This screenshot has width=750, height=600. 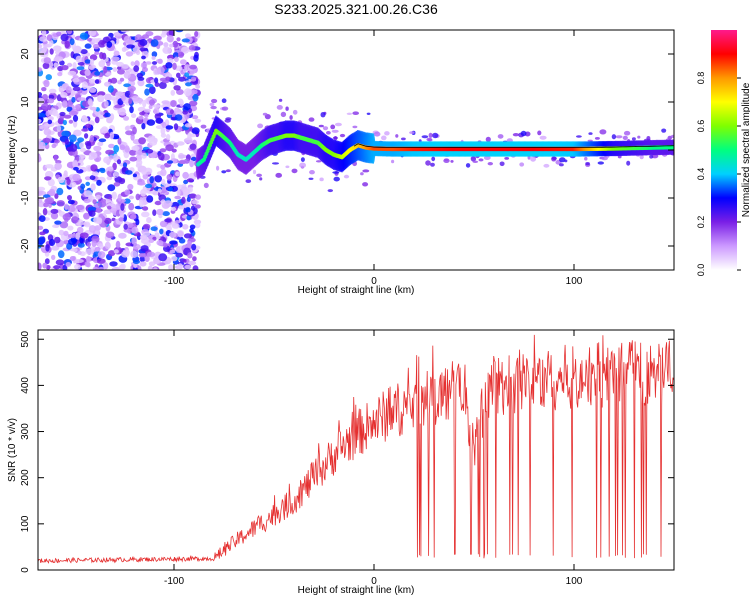 I want to click on snr-ytick-label: 400, so click(x=25, y=385).